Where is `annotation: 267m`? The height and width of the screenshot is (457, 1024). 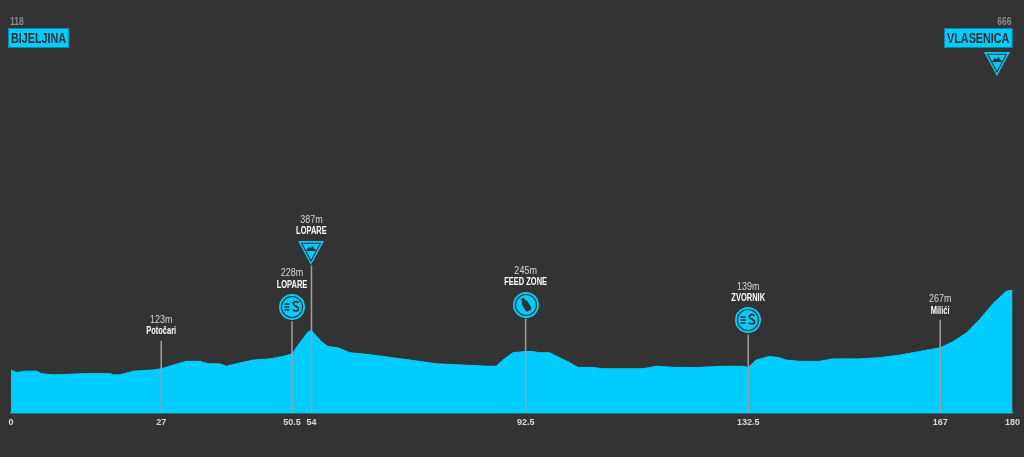
annotation: 267m is located at coordinates (940, 298).